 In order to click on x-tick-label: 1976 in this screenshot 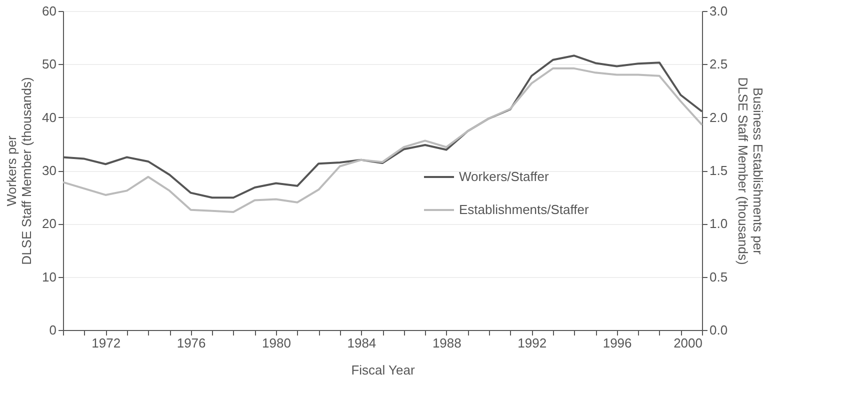, I will do `click(191, 343)`.